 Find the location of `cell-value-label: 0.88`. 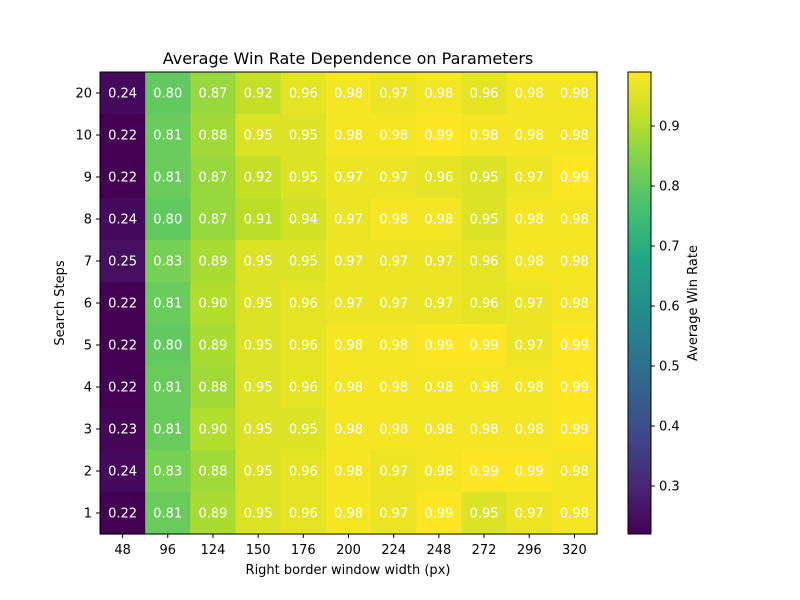

cell-value-label: 0.88 is located at coordinates (212, 388).